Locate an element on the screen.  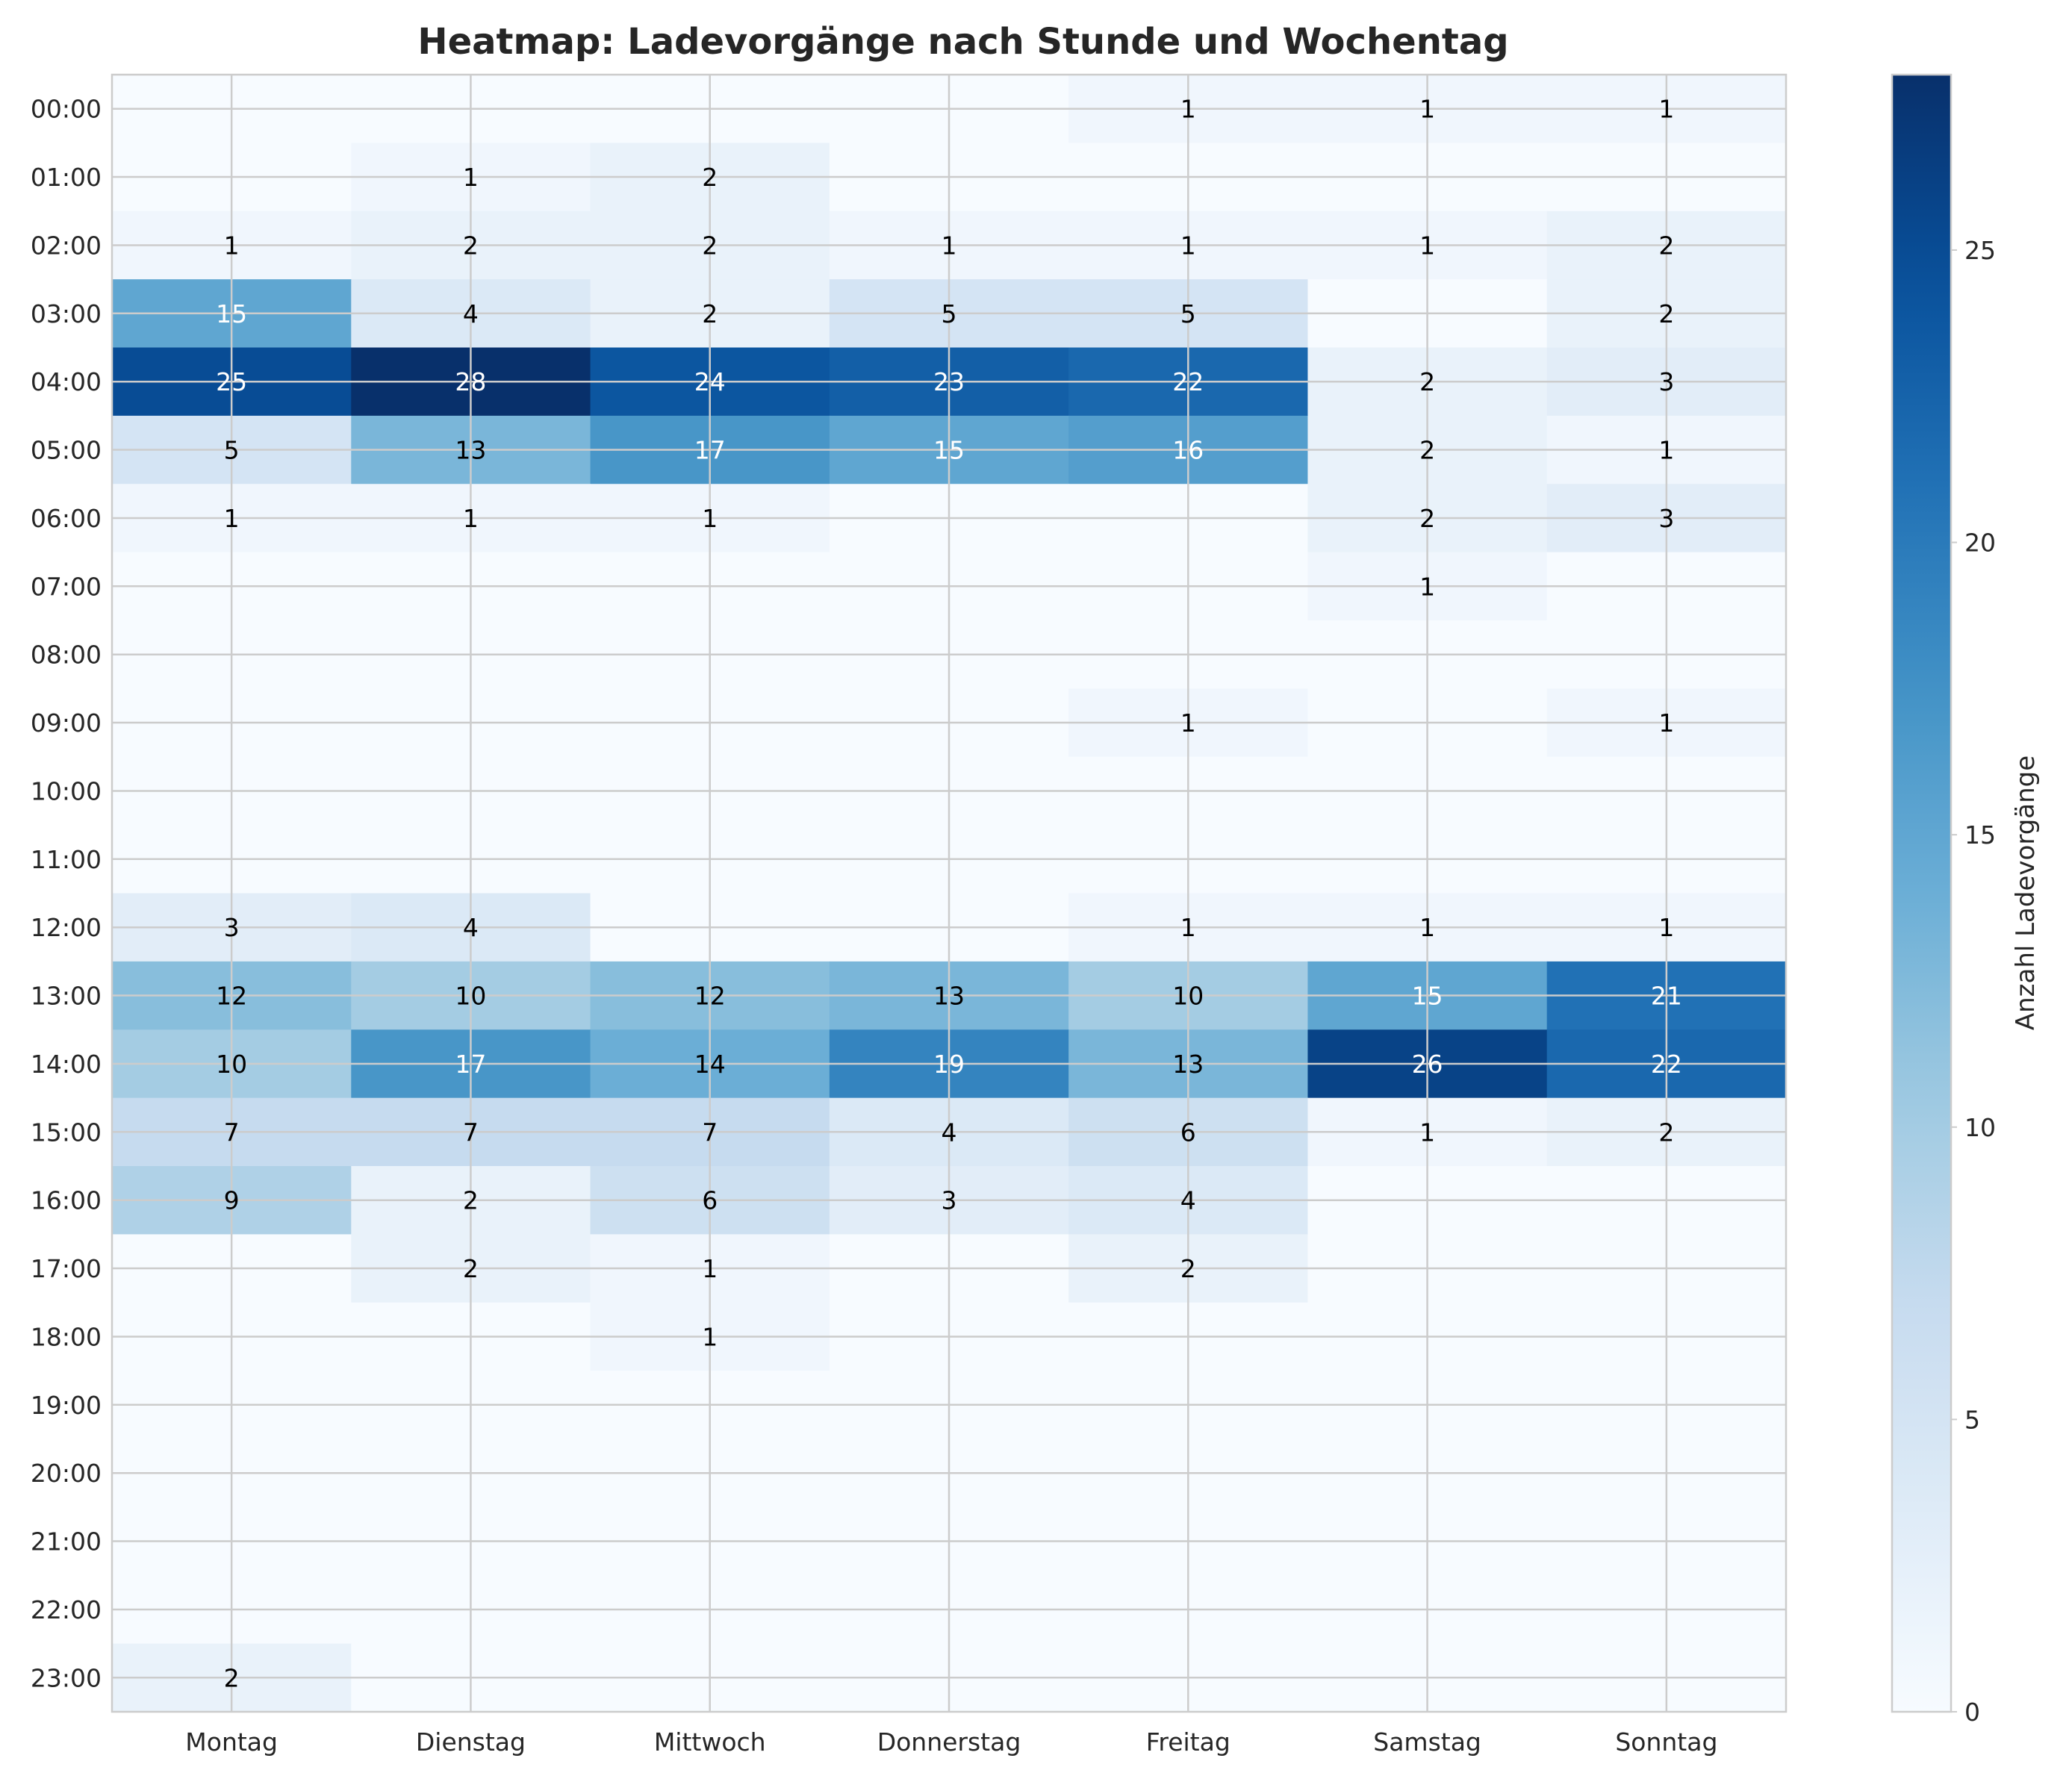
cell-value-label: 17 is located at coordinates (470, 1064).